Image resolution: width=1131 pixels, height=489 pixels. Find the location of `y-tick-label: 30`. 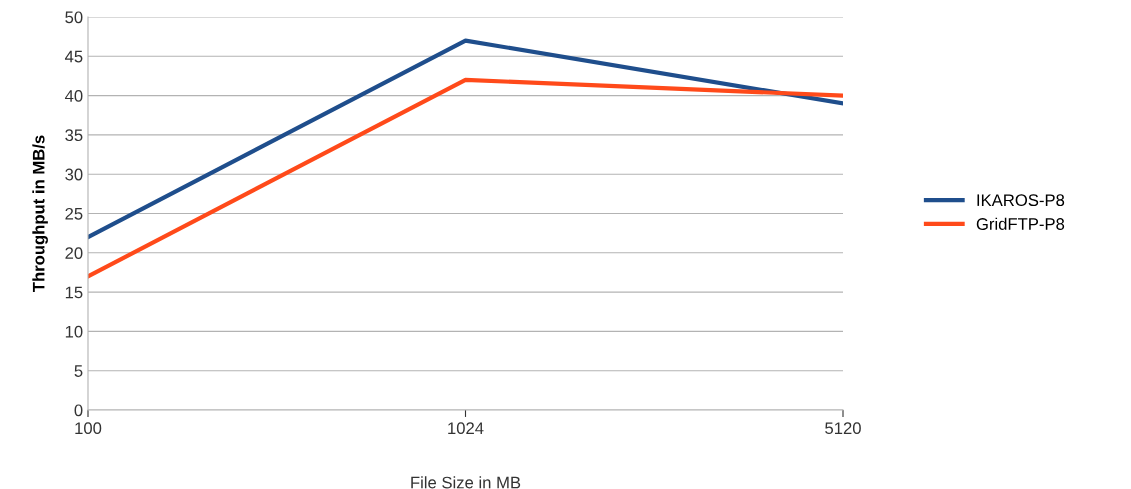

y-tick-label: 30 is located at coordinates (74, 174).